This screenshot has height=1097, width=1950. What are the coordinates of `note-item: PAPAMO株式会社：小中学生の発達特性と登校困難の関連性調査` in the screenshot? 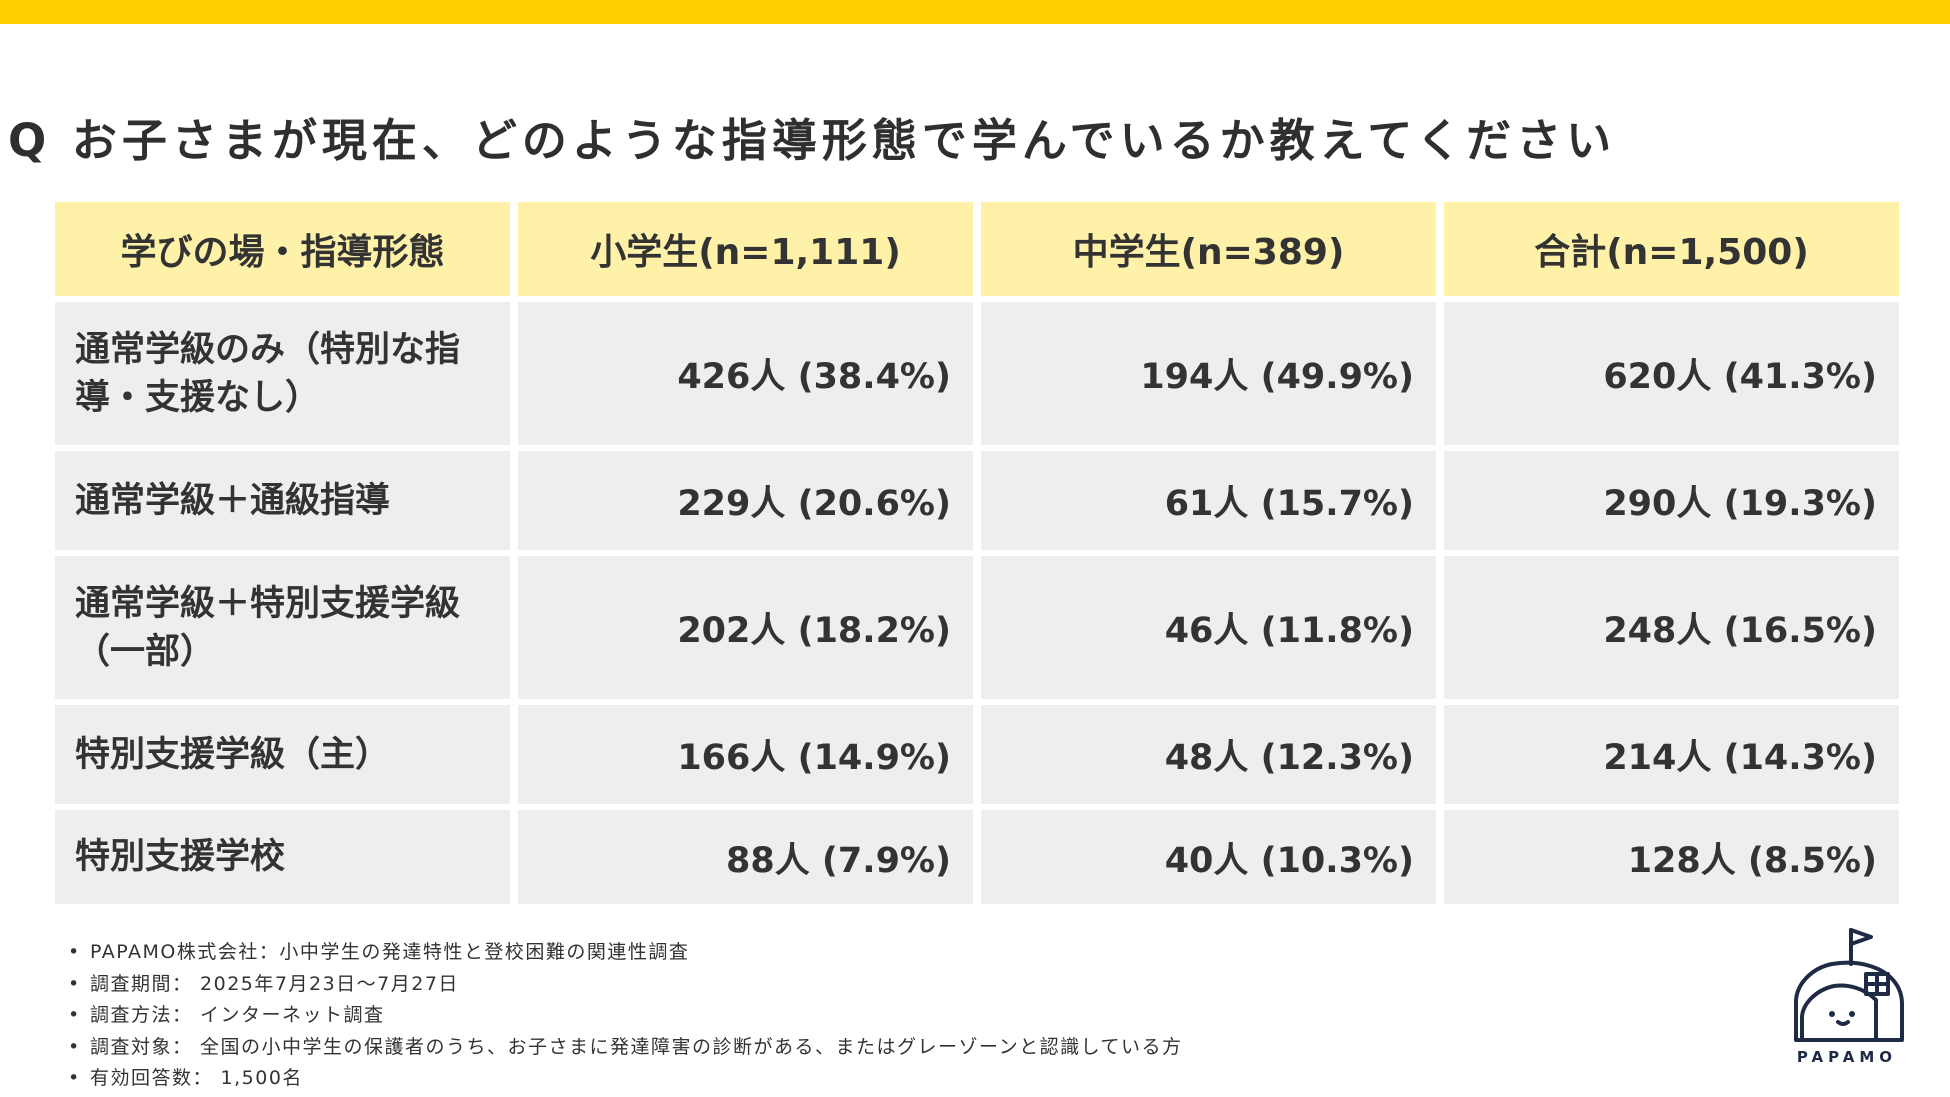 It's located at (625, 953).